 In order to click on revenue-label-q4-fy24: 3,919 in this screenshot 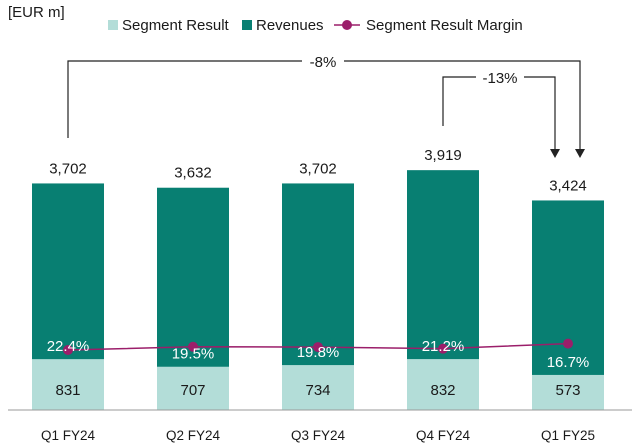, I will do `click(443, 155)`.